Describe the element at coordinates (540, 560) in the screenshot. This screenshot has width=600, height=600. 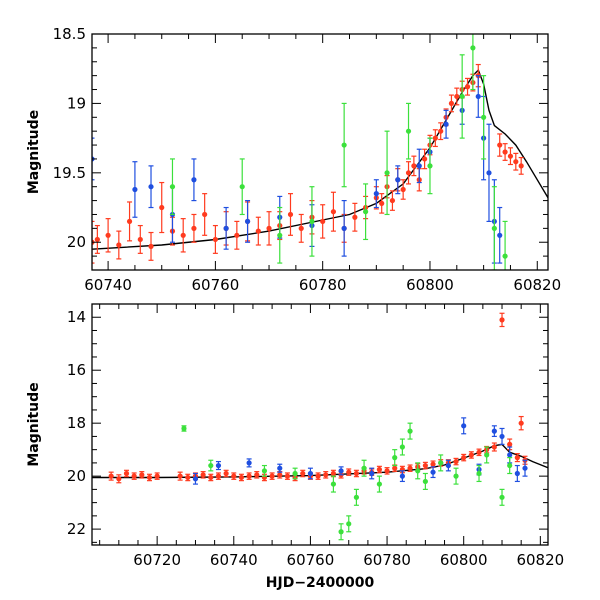
I see `x-tick-label: 60820` at that location.